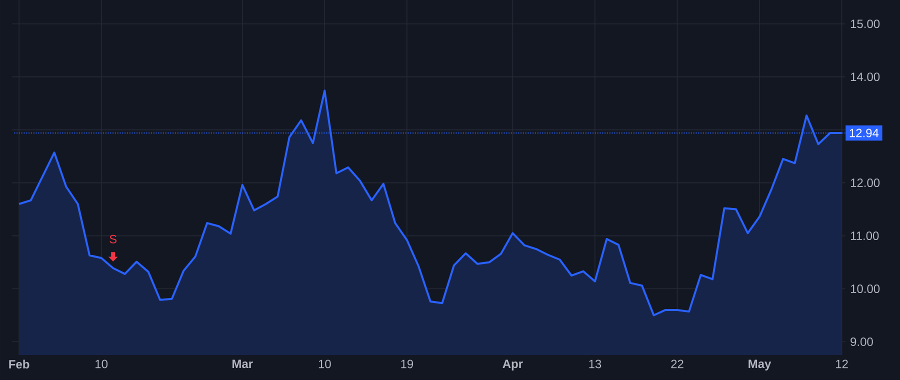  What do you see at coordinates (595, 364) in the screenshot?
I see `x-tick-label: 13` at bounding box center [595, 364].